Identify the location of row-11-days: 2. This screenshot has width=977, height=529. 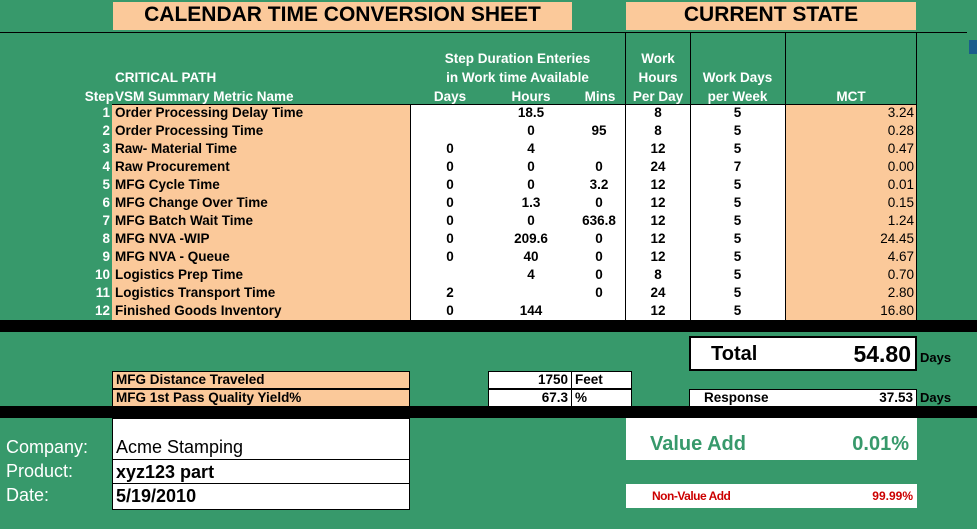
(450, 292).